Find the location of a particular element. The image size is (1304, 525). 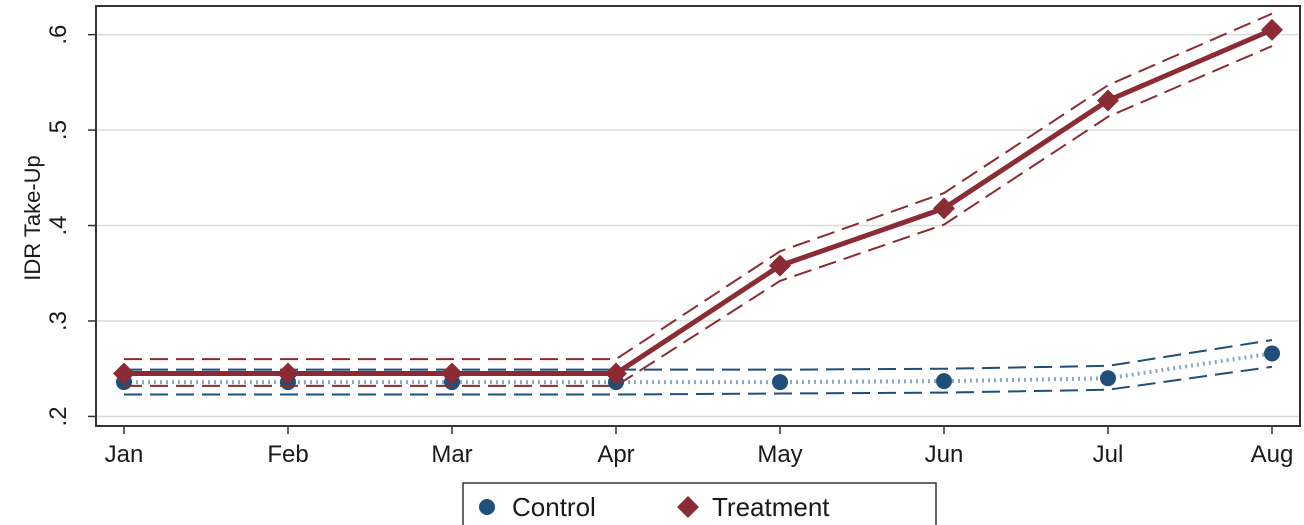

ci-lower-line is located at coordinates (698, 380).